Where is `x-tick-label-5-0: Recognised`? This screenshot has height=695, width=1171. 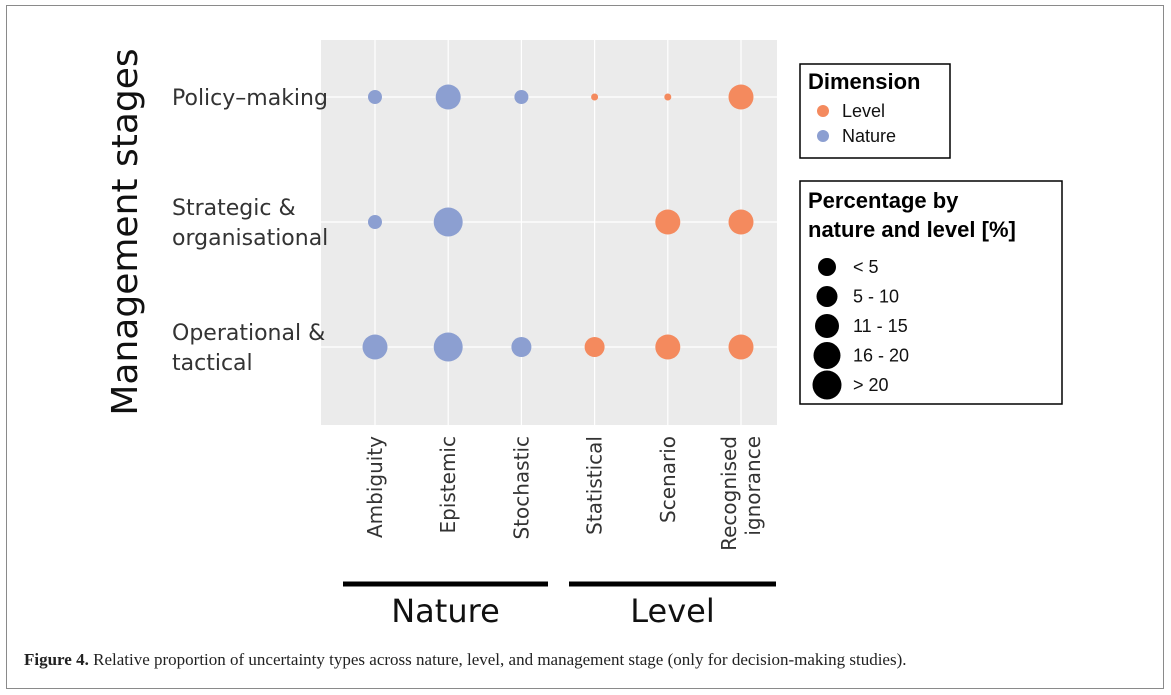 x-tick-label-5-0: Recognised is located at coordinates (729, 493).